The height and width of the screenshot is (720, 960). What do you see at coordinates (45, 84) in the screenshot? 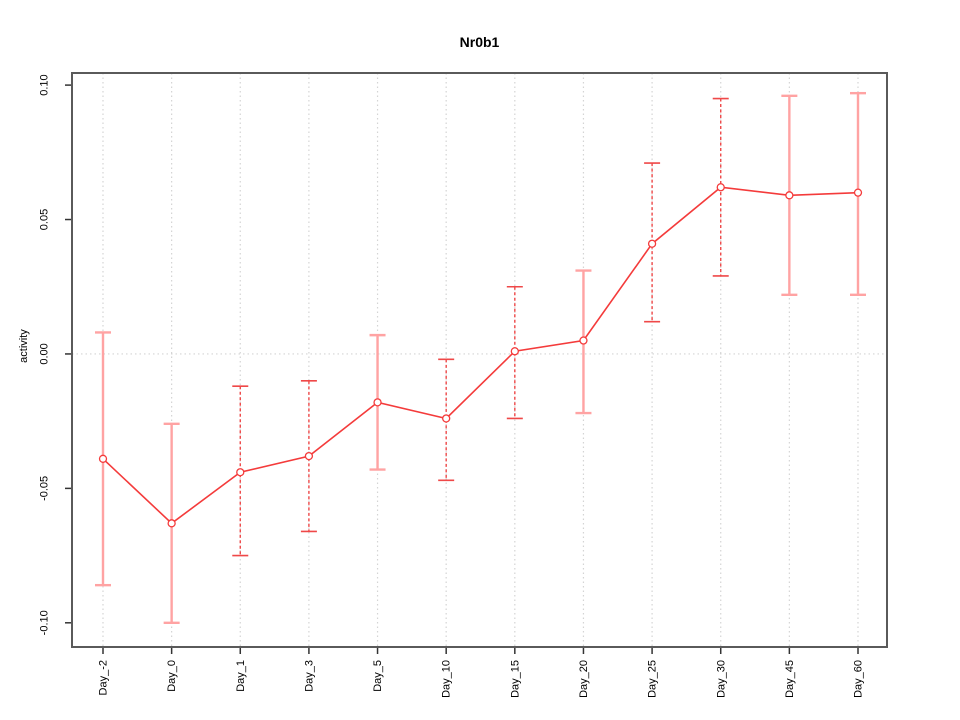
I see `y-tick-label: 0.10` at bounding box center [45, 84].